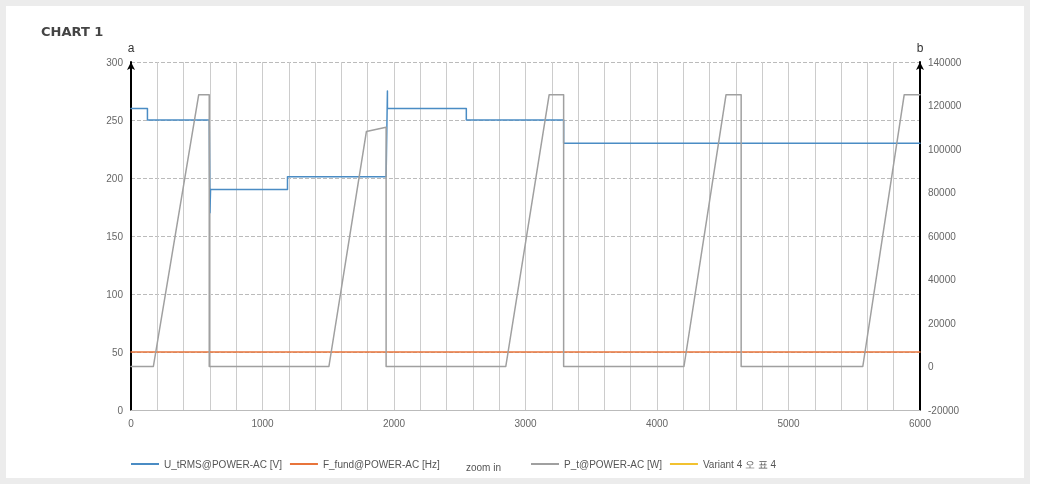  I want to click on y-tick-label: 0, so click(120, 410).